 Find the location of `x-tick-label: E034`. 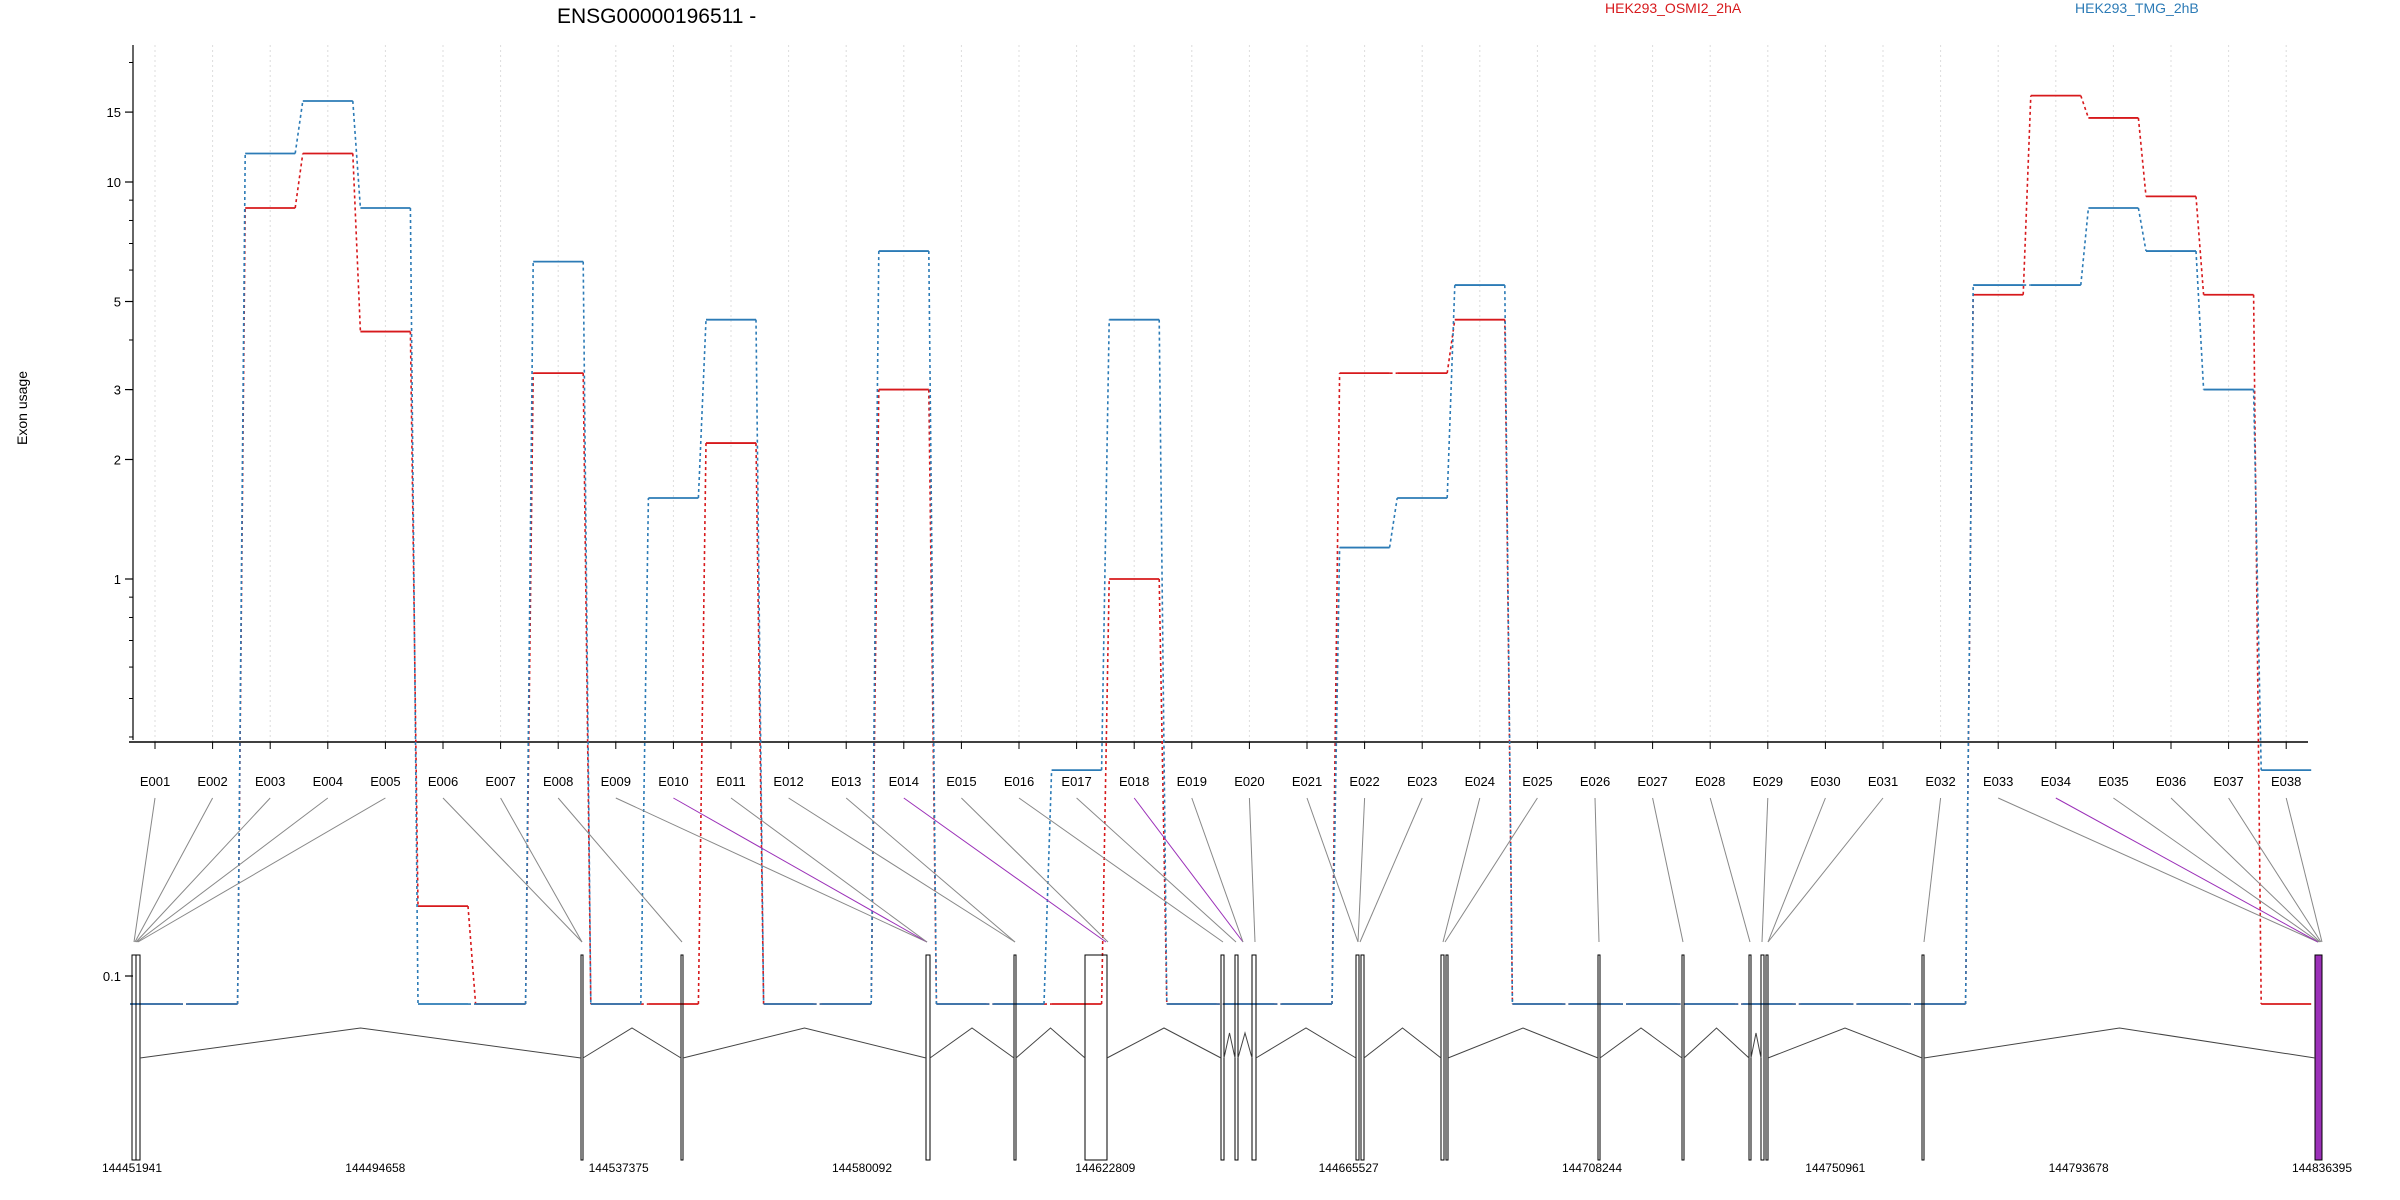

x-tick-label: E034 is located at coordinates (2056, 781).